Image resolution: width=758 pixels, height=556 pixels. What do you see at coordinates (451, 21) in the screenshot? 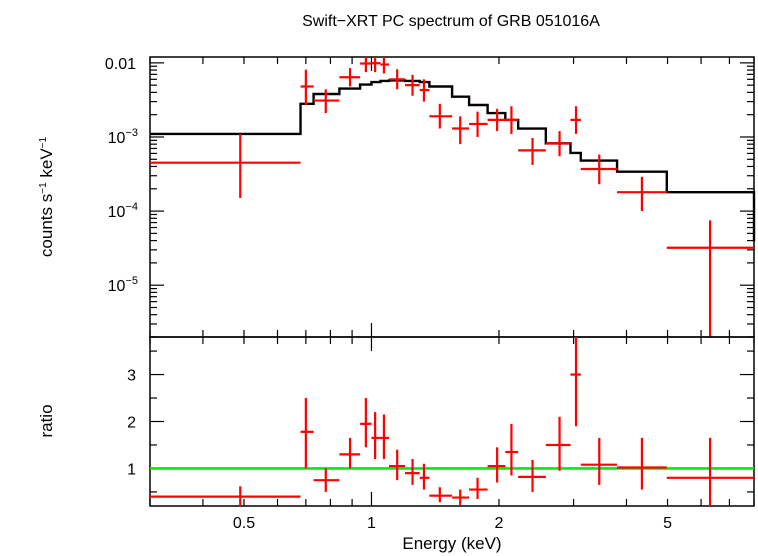
I see `chart-title: Swift−XRT PC spectrum of GRB 051016A` at bounding box center [451, 21].